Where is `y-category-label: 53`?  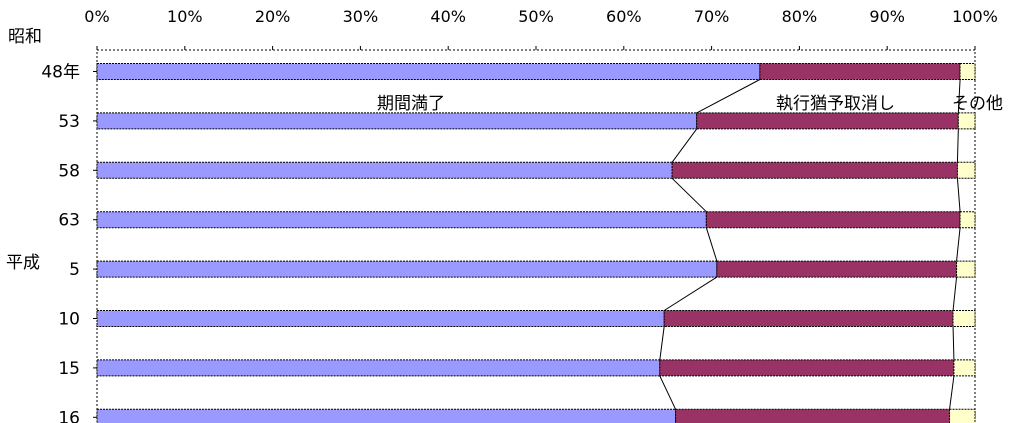
y-category-label: 53 is located at coordinates (69, 122).